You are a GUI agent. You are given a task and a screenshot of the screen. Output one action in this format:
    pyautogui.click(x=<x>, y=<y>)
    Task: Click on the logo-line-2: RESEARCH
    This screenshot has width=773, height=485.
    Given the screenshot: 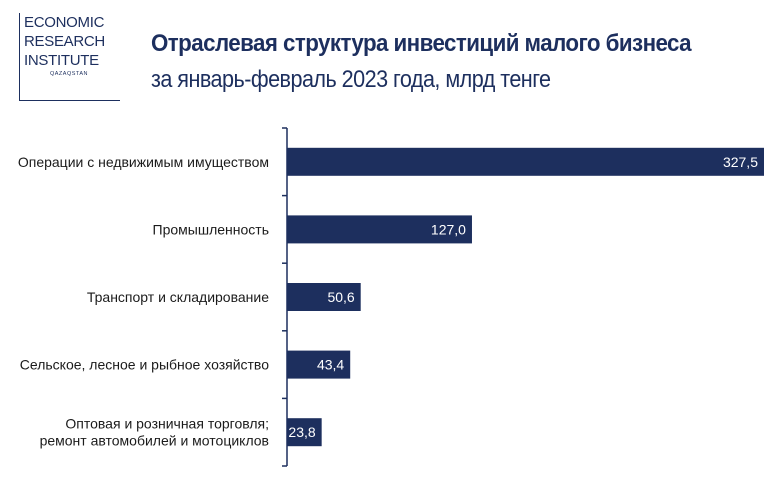 What is the action you would take?
    pyautogui.click(x=64, y=41)
    